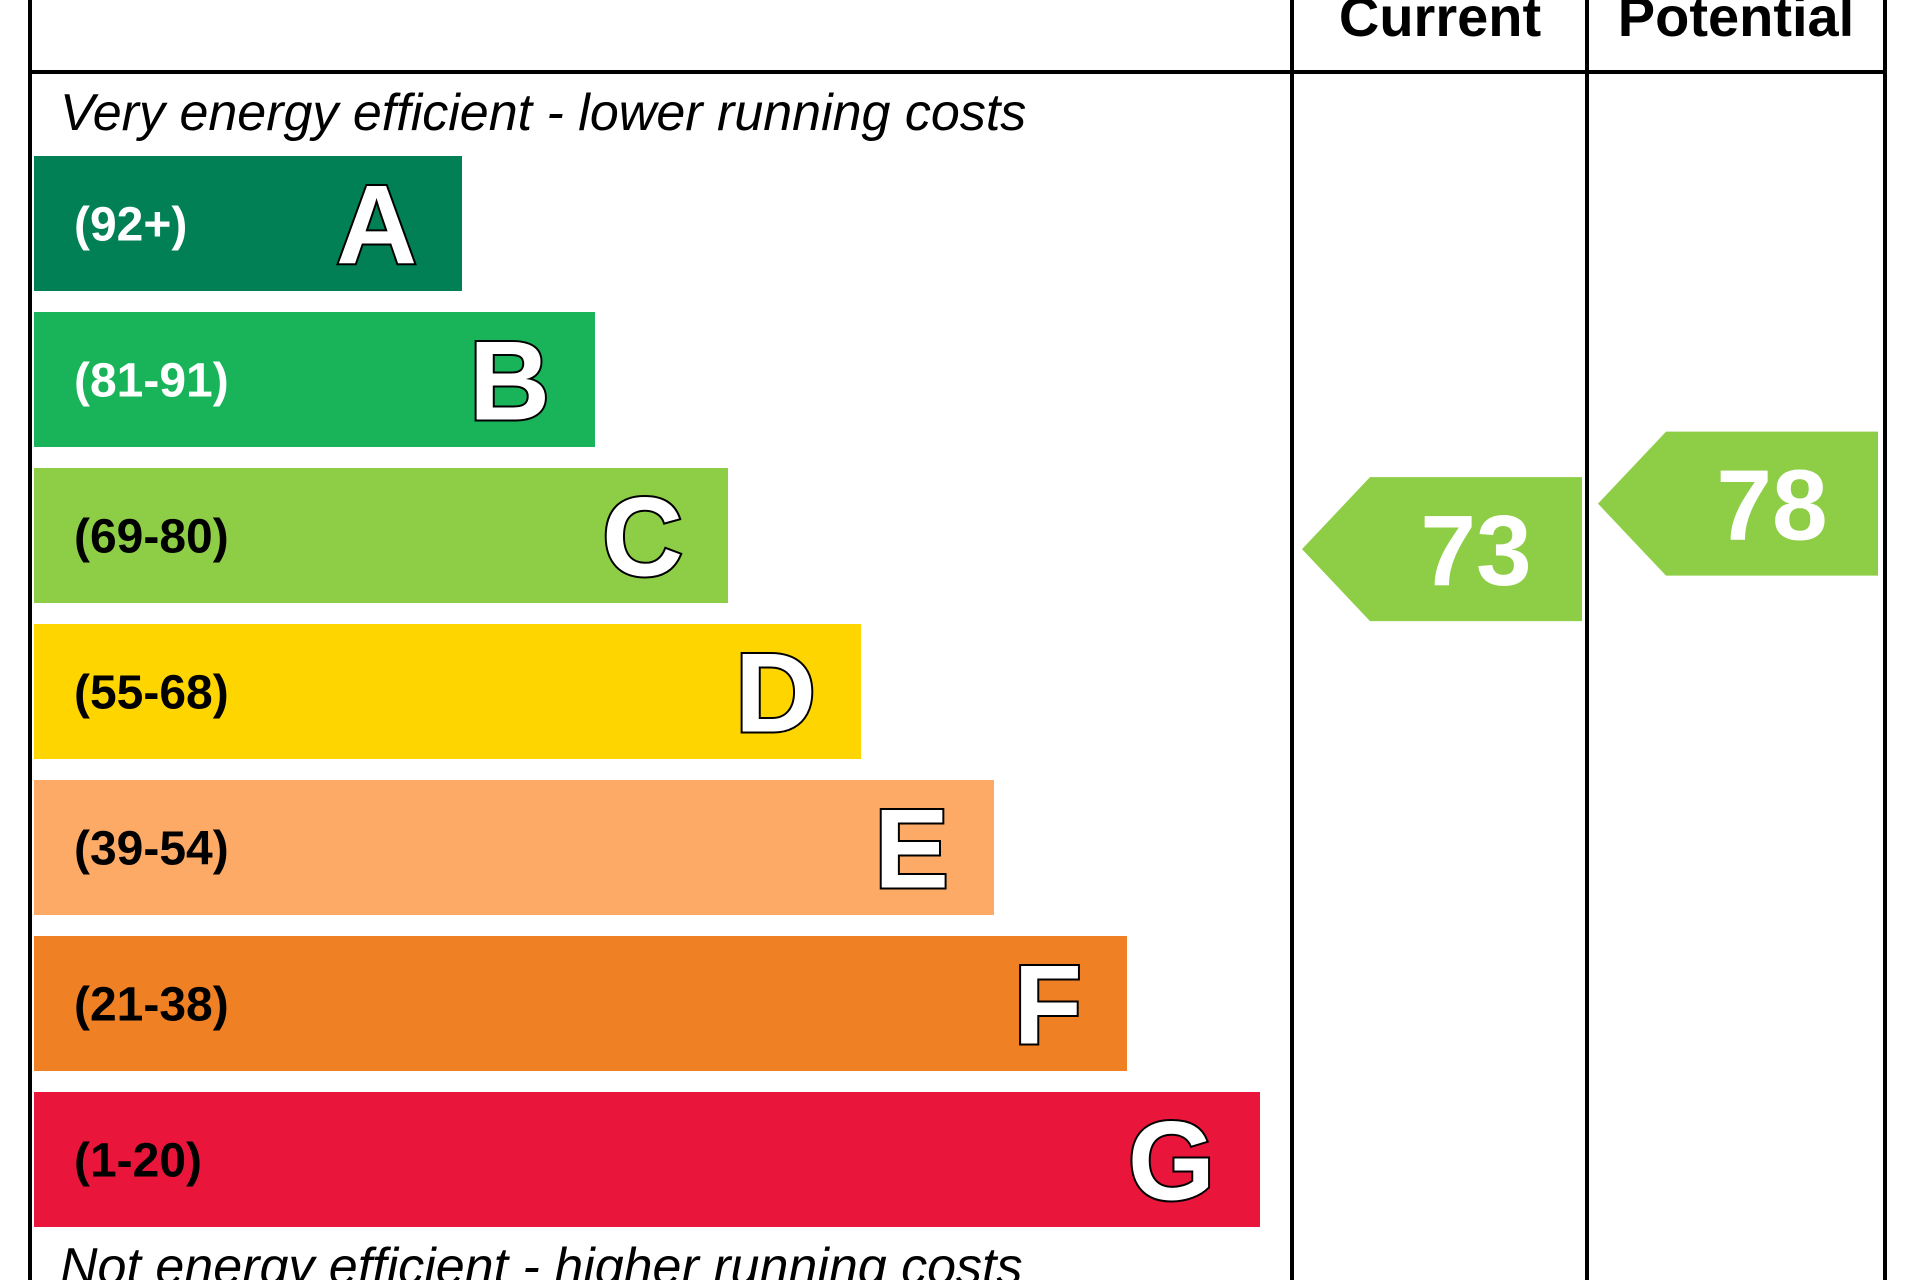  I want to click on current-rating-arrow, so click(1442, 549).